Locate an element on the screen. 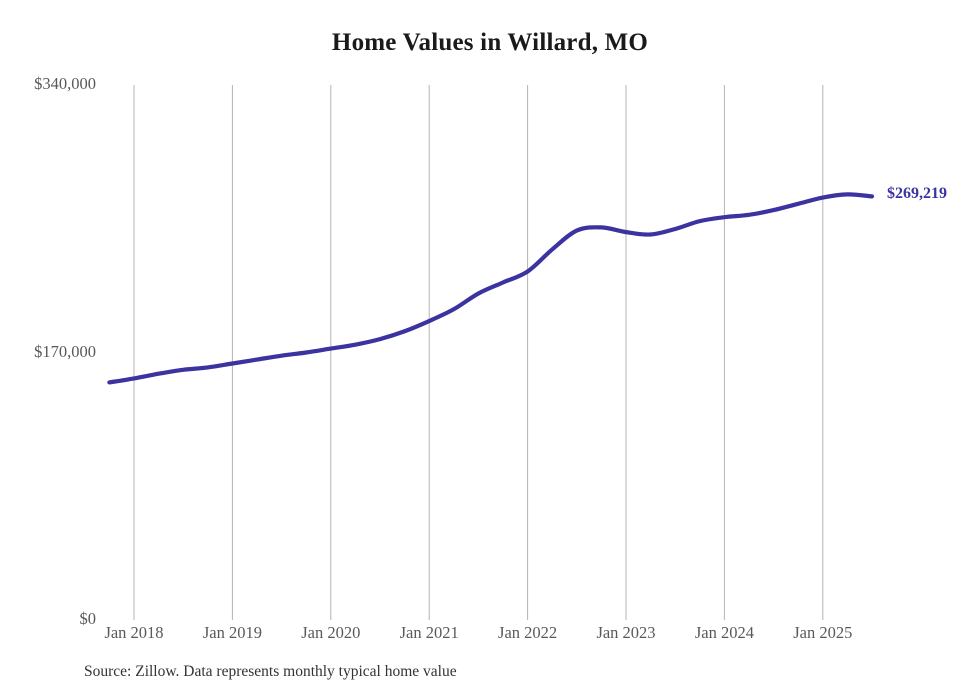  x-tick-label: Jan 2022 is located at coordinates (528, 632).